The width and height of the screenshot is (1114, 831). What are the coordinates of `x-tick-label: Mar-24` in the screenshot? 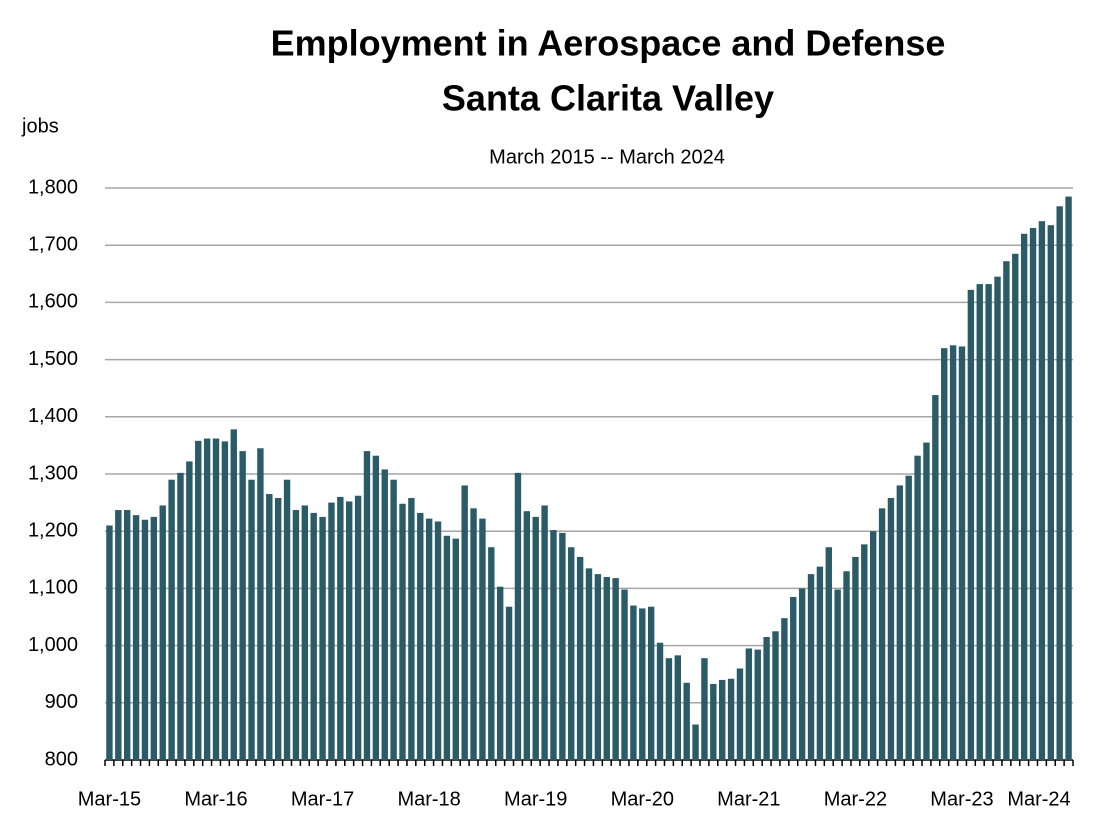 It's located at (1038, 799).